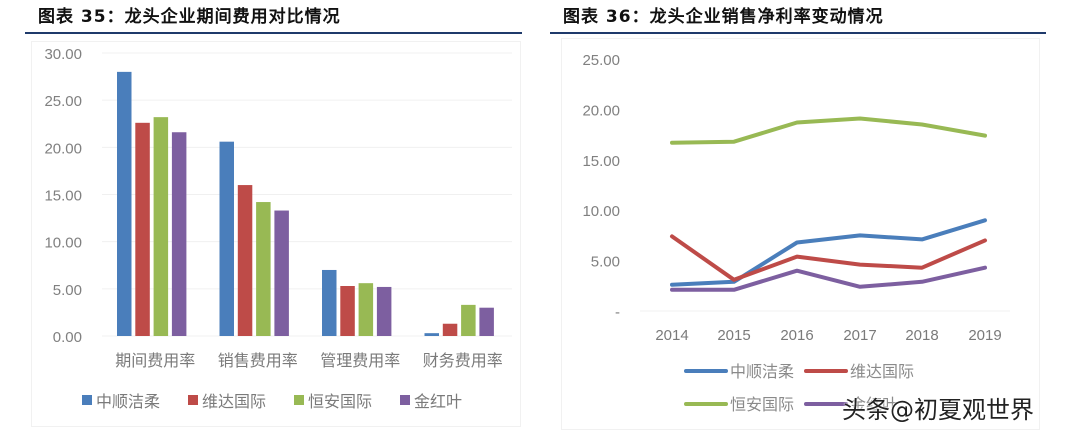 Image resolution: width=1079 pixels, height=431 pixels. I want to click on x-tick-label: 2016, so click(796, 335).